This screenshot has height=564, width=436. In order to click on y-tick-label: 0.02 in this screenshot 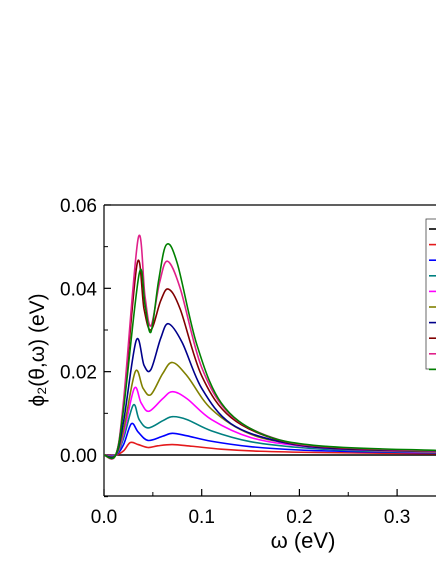, I will do `click(78, 373)`.